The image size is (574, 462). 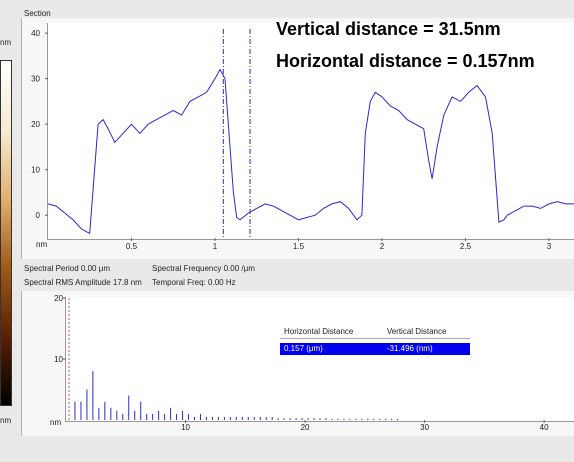 I want to click on color-scale-bottom-unit: nm, so click(x=6, y=420).